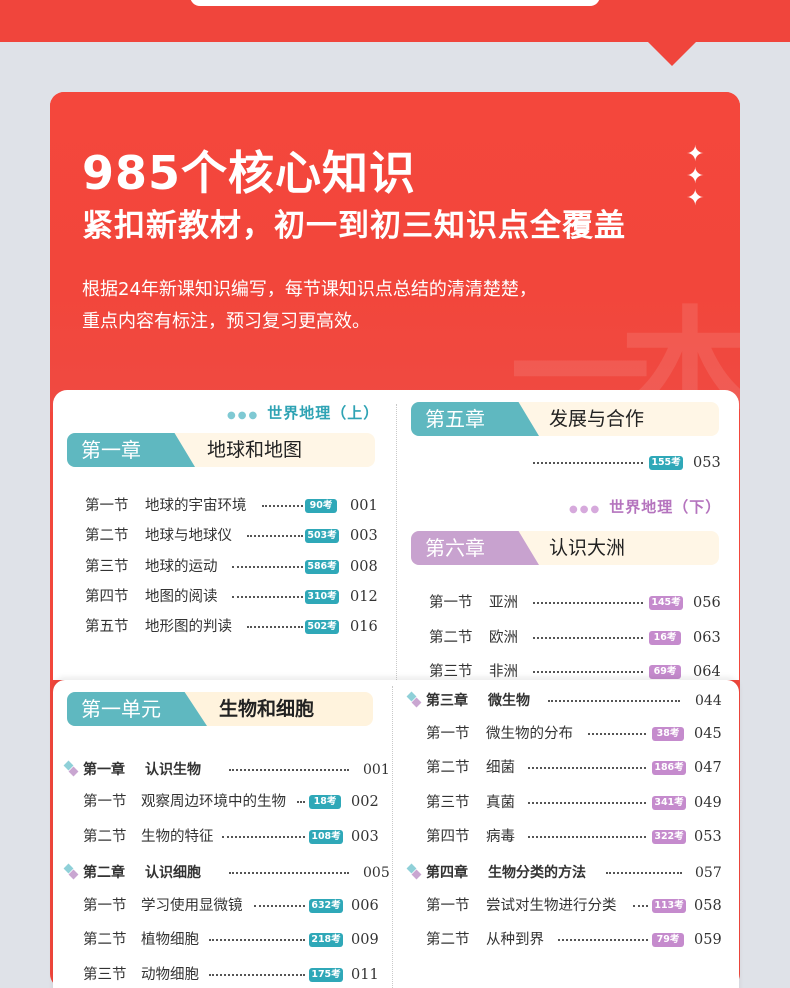 The height and width of the screenshot is (988, 790). Describe the element at coordinates (475, 419) in the screenshot. I see `chapter-tag: 第五章` at that location.